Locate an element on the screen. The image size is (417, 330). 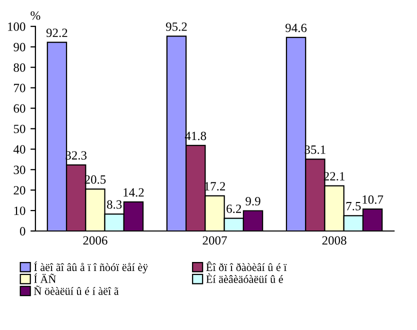
data-label: 6.2 is located at coordinates (234, 209).